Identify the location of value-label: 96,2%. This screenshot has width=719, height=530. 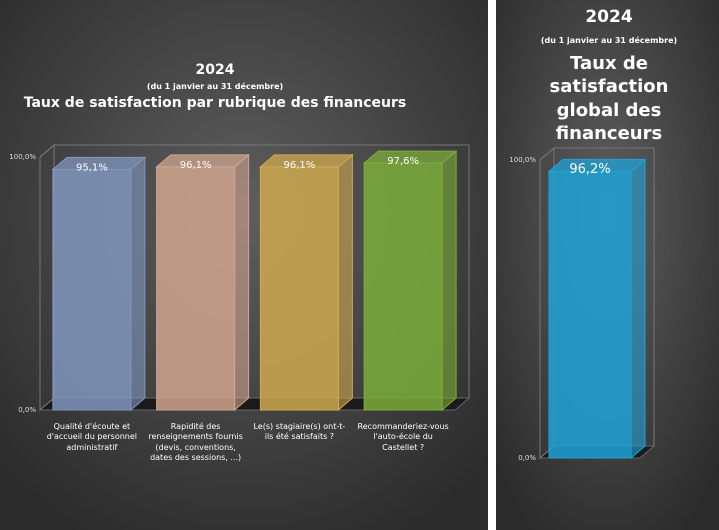
(589, 169).